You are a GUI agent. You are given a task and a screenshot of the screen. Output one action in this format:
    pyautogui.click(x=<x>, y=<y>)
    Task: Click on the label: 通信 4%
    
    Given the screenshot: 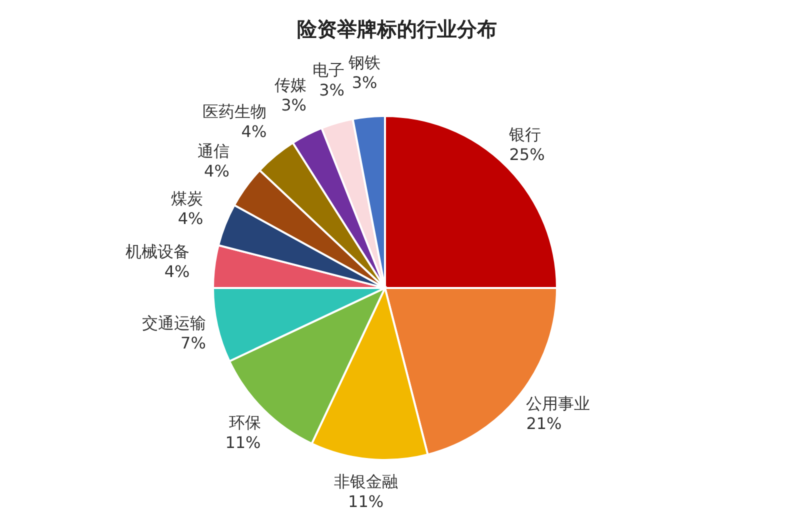 What is the action you would take?
    pyautogui.click(x=213, y=160)
    